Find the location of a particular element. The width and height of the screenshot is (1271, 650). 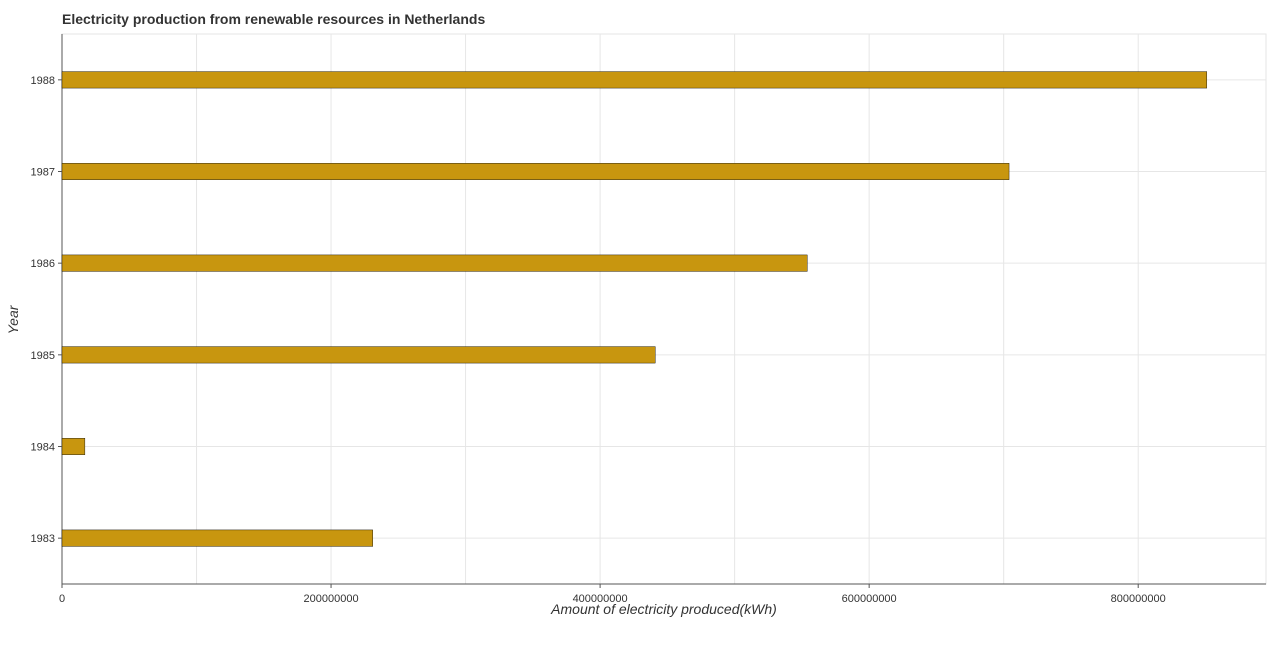

y-tick-label: 1986 is located at coordinates (43, 264).